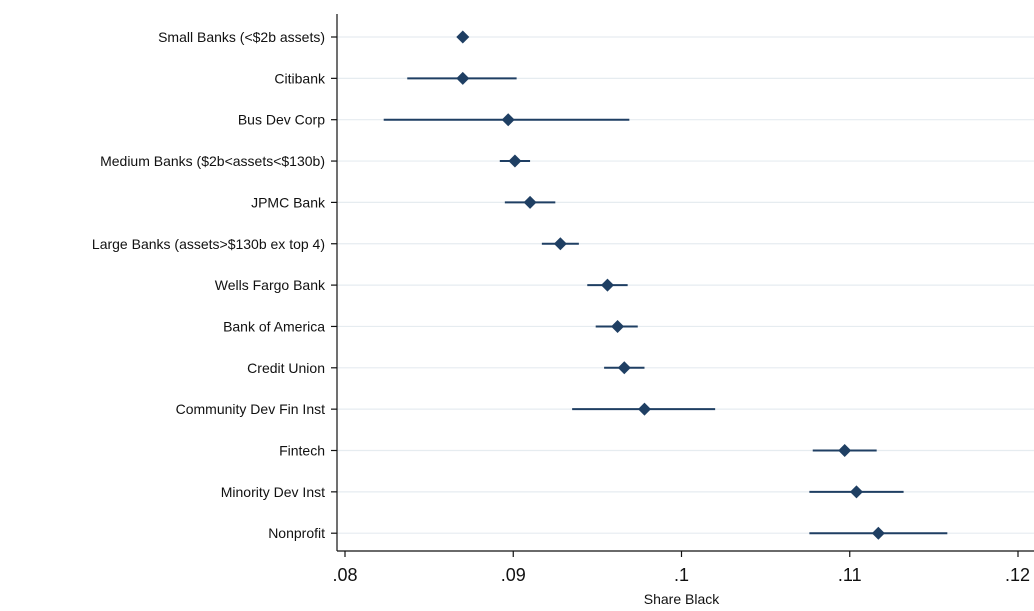 This screenshot has height=611, width=1034. Describe the element at coordinates (513, 575) in the screenshot. I see `x-tick-label: .09` at that location.